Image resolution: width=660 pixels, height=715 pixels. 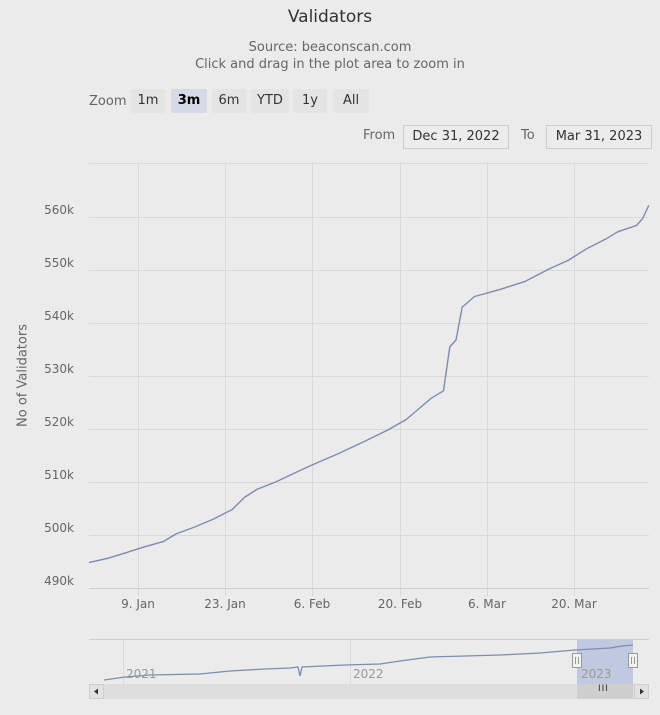 I want to click on y-tick-label: 510k, so click(x=59, y=475).